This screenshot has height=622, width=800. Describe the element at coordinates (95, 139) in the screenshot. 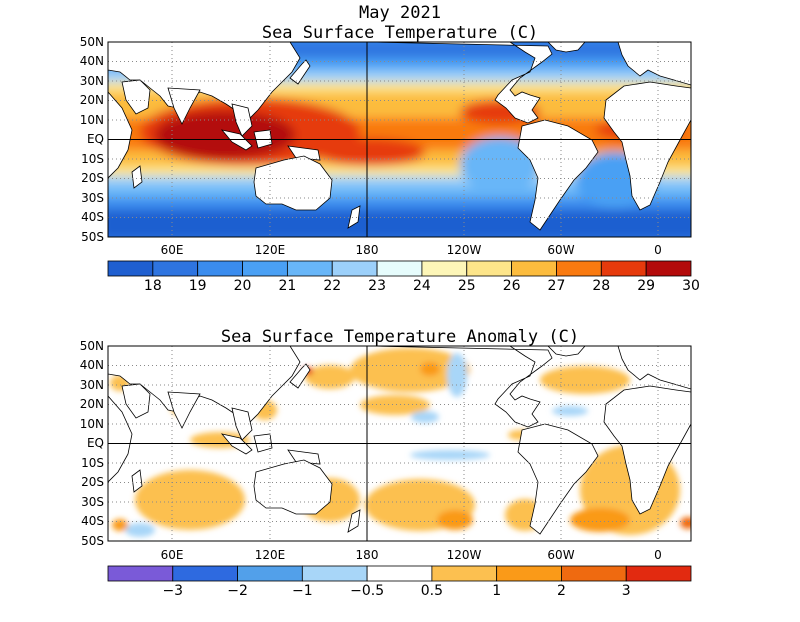

I see `sst-lat-label: EQ` at that location.